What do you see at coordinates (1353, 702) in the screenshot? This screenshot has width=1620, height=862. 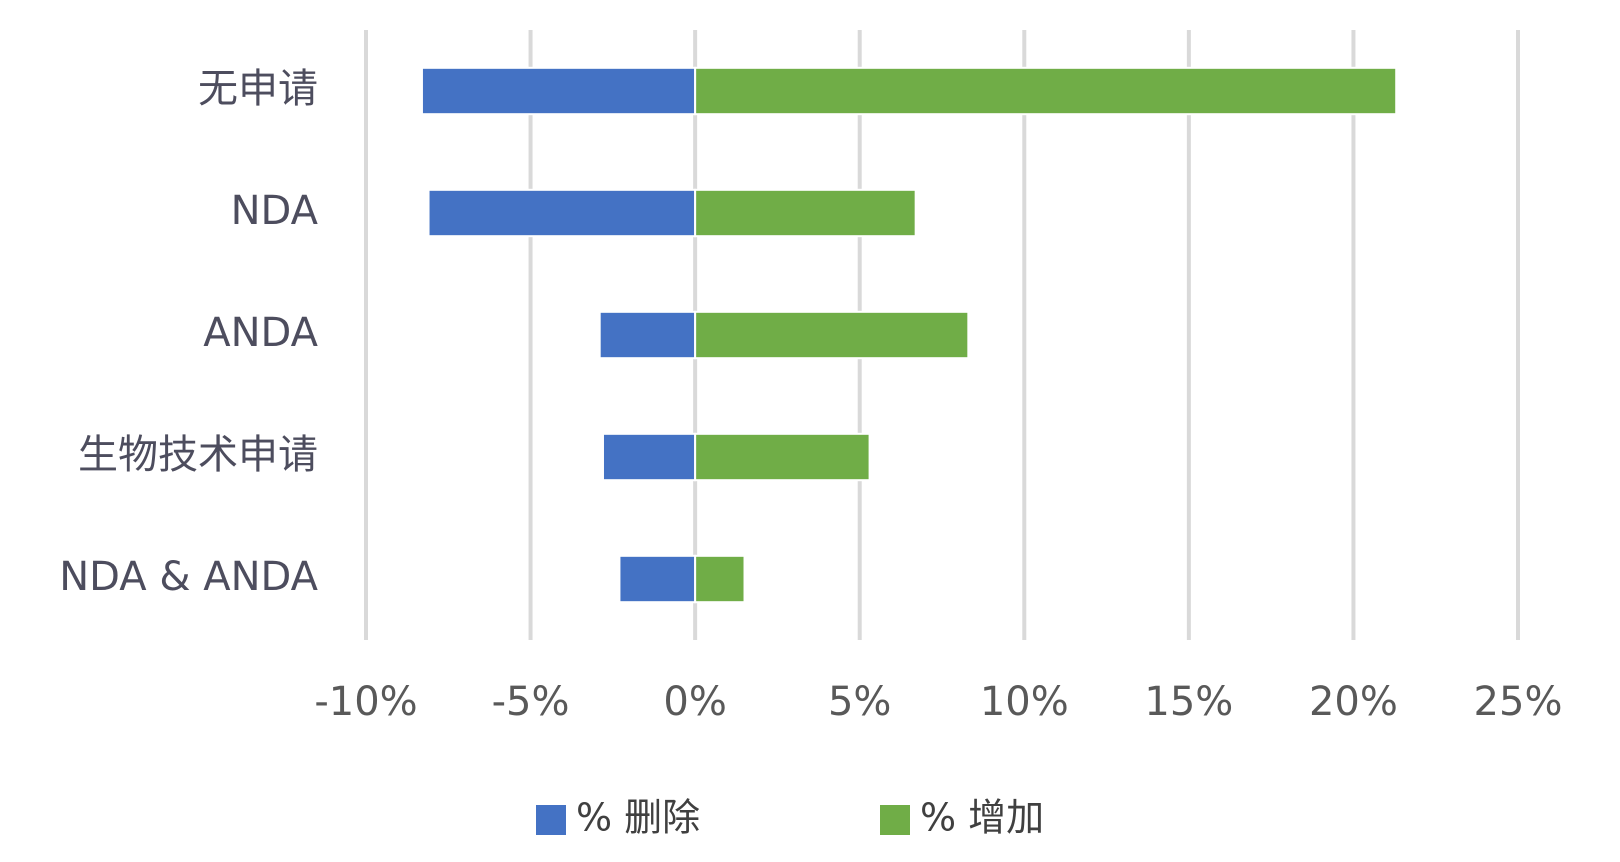 I see `x-tick-label: 20%` at bounding box center [1353, 702].